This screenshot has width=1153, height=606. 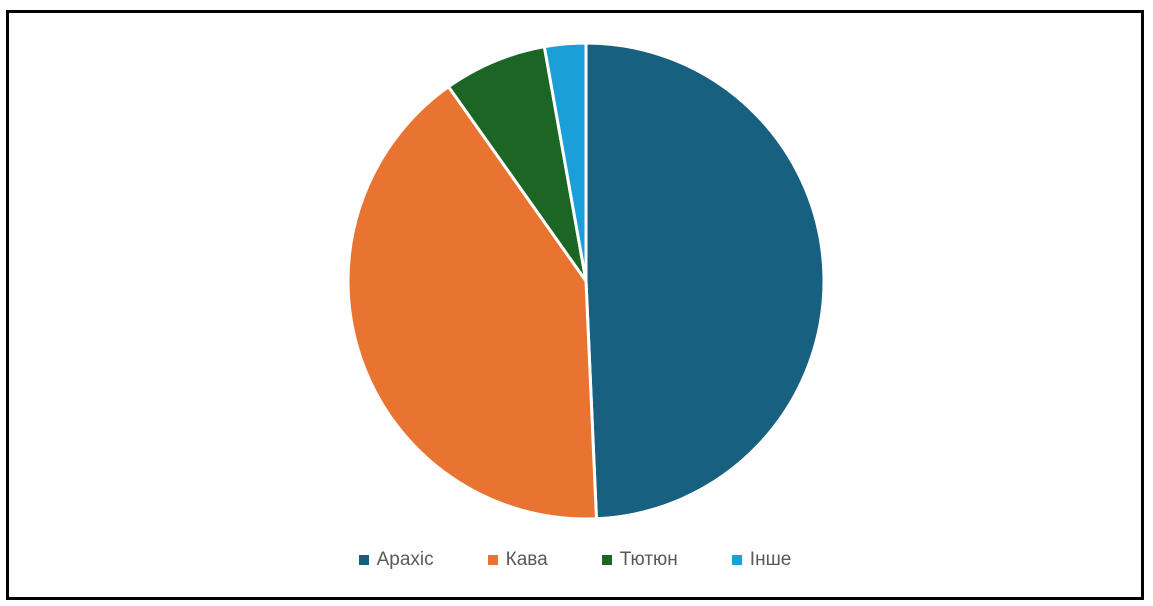 I want to click on legend-label: Інше, so click(x=770, y=559).